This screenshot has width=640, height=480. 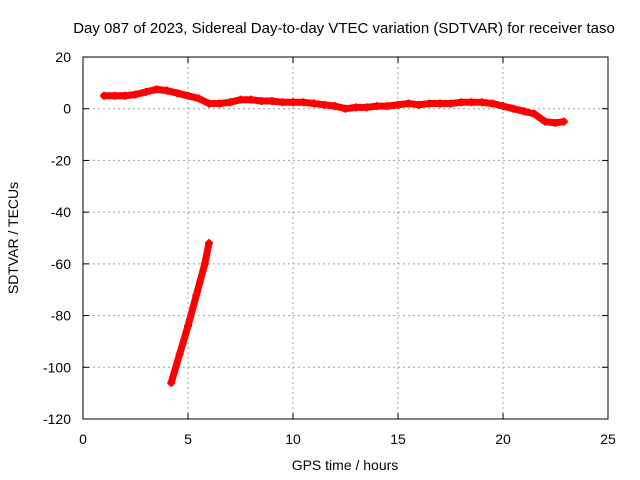 I want to click on y-tick-label: -100, so click(x=57, y=367).